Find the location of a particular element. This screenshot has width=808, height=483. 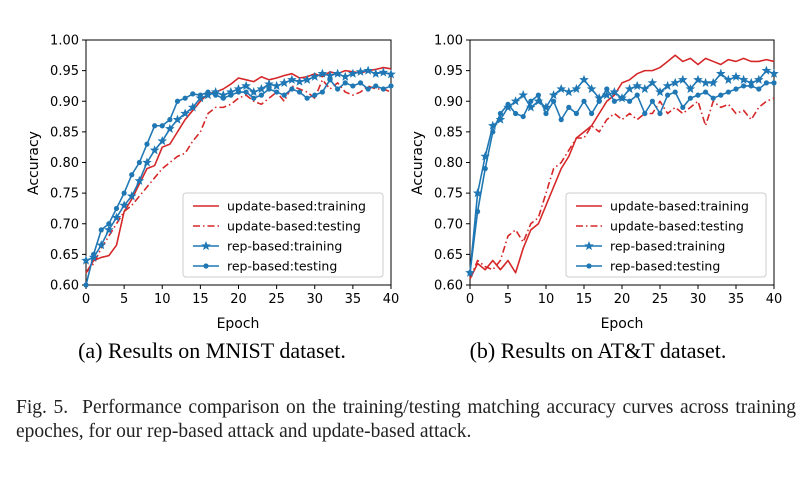

y-tick-label: 0.80 is located at coordinates (448, 163).